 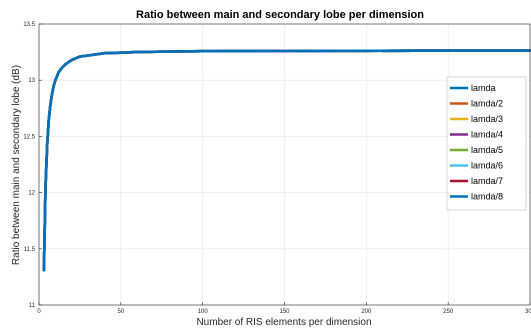 What do you see at coordinates (487, 181) in the screenshot?
I see `legend-label: lamda/7` at bounding box center [487, 181].